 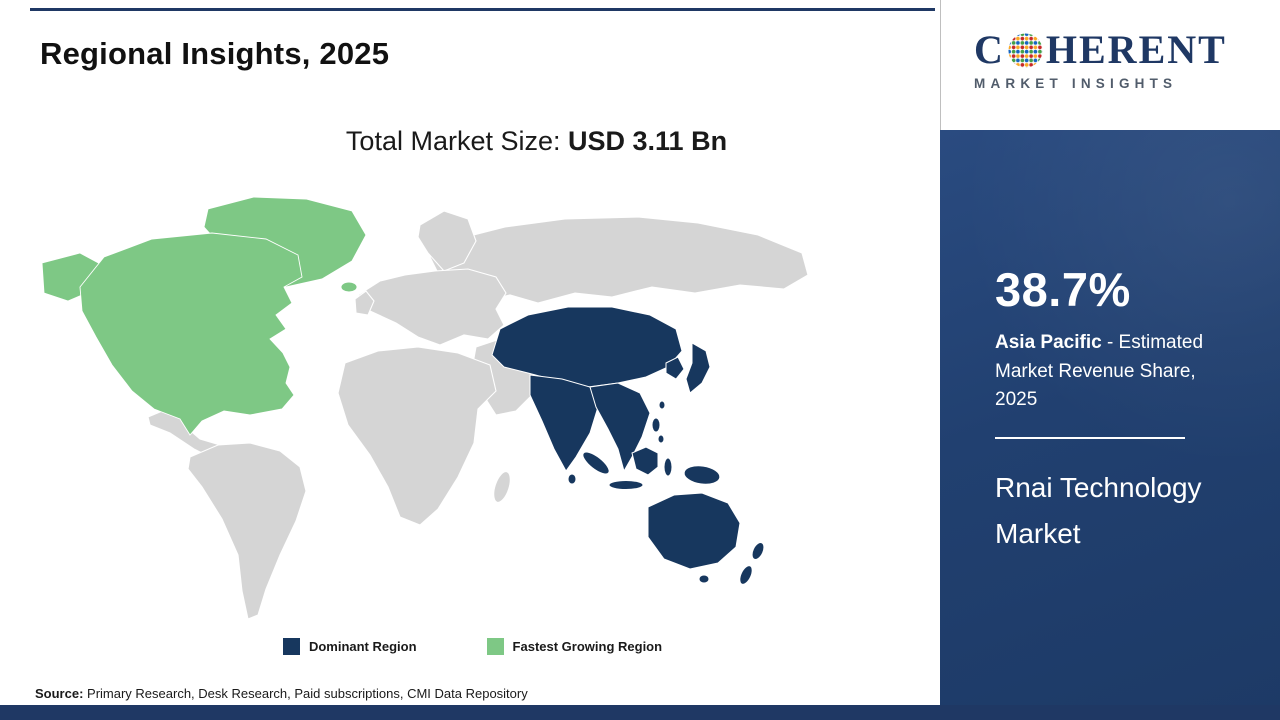 What do you see at coordinates (1102, 371) in the screenshot?
I see `share-description-text: - Estimated Market Revenue Share, 2025` at bounding box center [1102, 371].